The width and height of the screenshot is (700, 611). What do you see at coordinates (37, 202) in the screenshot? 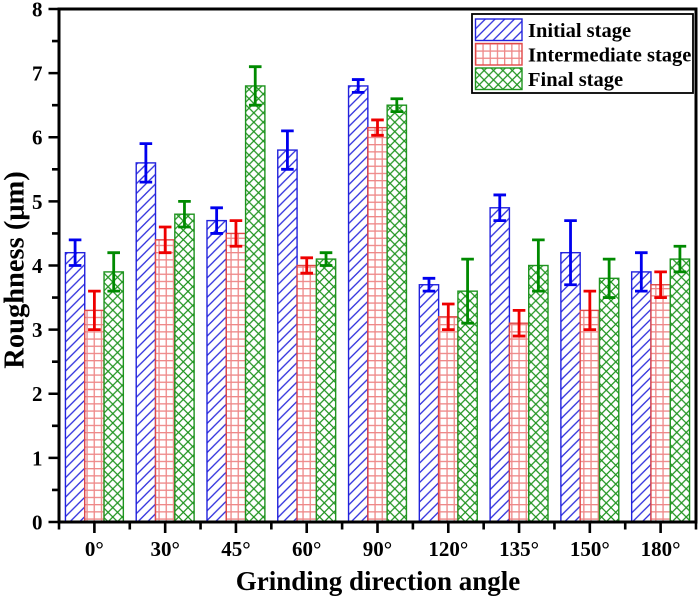
I see `svg-text: 5` at bounding box center [37, 202].